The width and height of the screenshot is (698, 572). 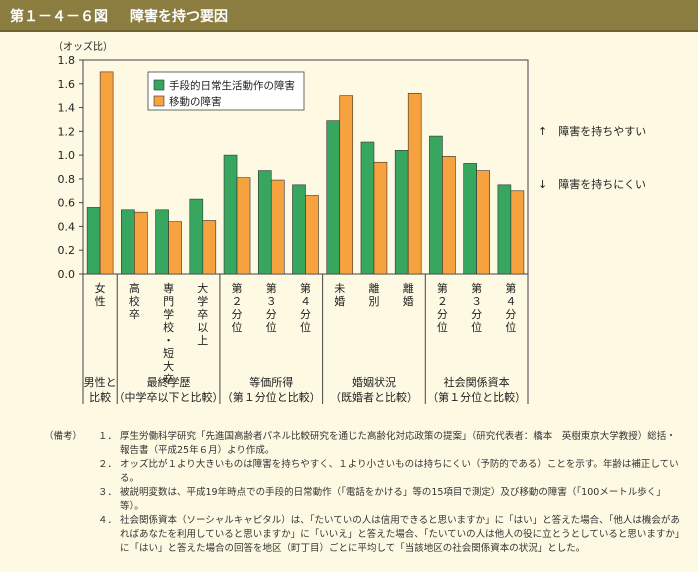 What do you see at coordinates (67, 155) in the screenshot?
I see `y-tick-label: 1.0` at bounding box center [67, 155].